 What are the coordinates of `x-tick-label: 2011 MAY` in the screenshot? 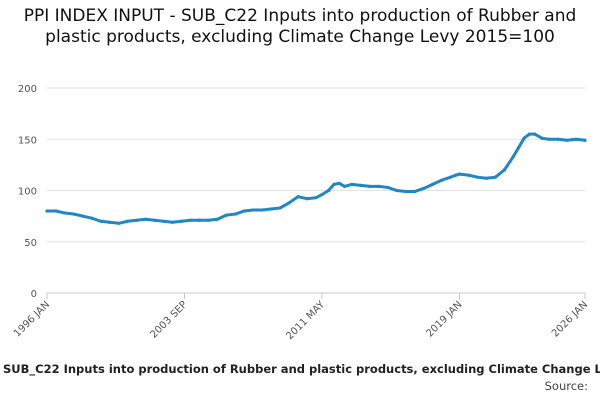 It's located at (305, 320).